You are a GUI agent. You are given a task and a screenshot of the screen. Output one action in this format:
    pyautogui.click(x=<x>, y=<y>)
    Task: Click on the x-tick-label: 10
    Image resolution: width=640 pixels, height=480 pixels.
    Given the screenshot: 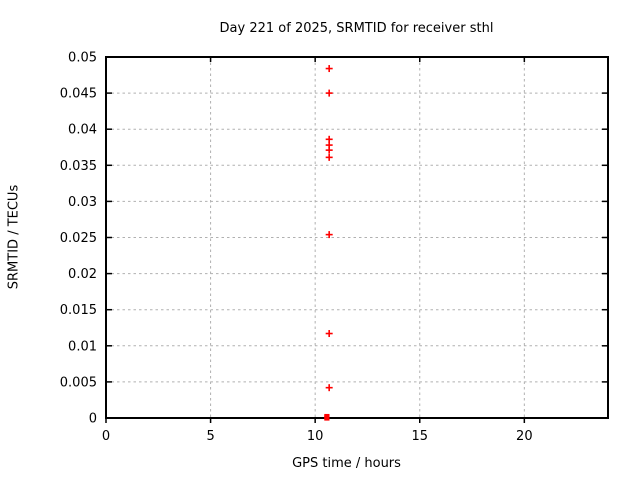 What is the action you would take?
    pyautogui.click(x=315, y=436)
    